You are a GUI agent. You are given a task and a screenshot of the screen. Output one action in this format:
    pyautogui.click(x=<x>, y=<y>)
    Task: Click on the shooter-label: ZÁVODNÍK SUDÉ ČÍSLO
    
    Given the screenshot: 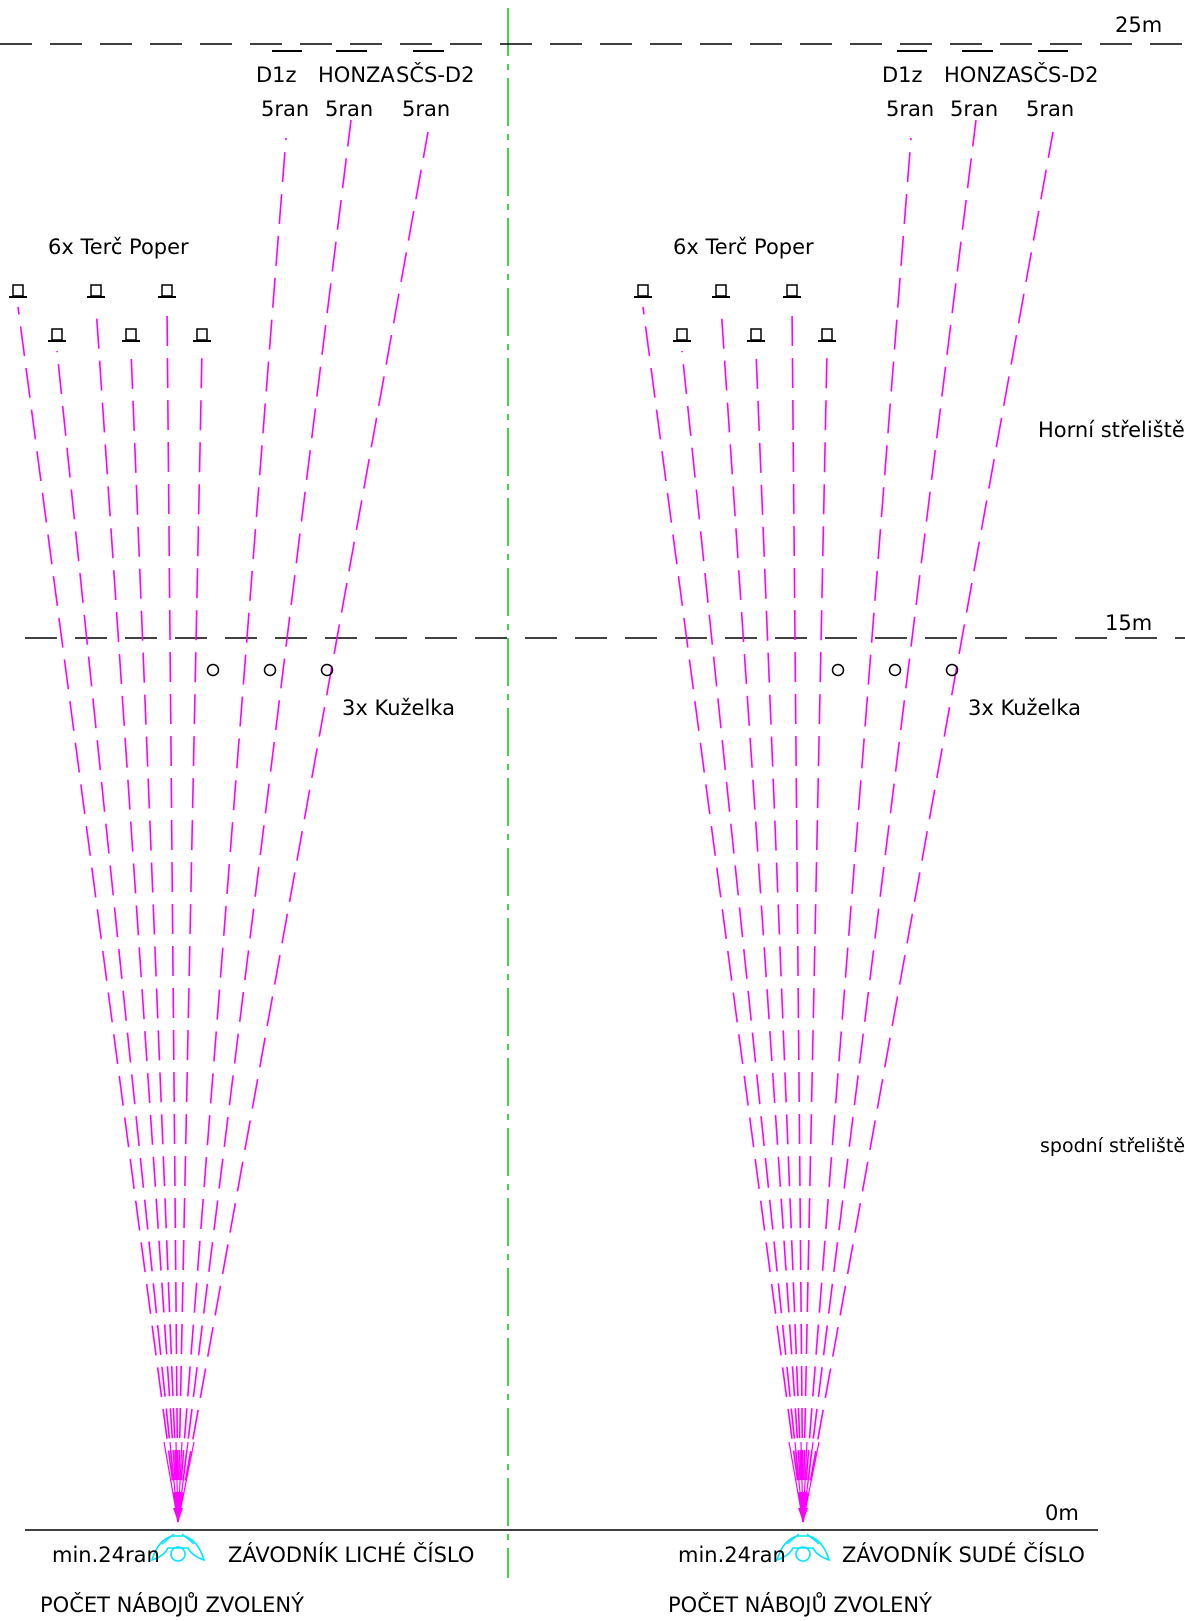 What is the action you would take?
    pyautogui.click(x=963, y=1554)
    